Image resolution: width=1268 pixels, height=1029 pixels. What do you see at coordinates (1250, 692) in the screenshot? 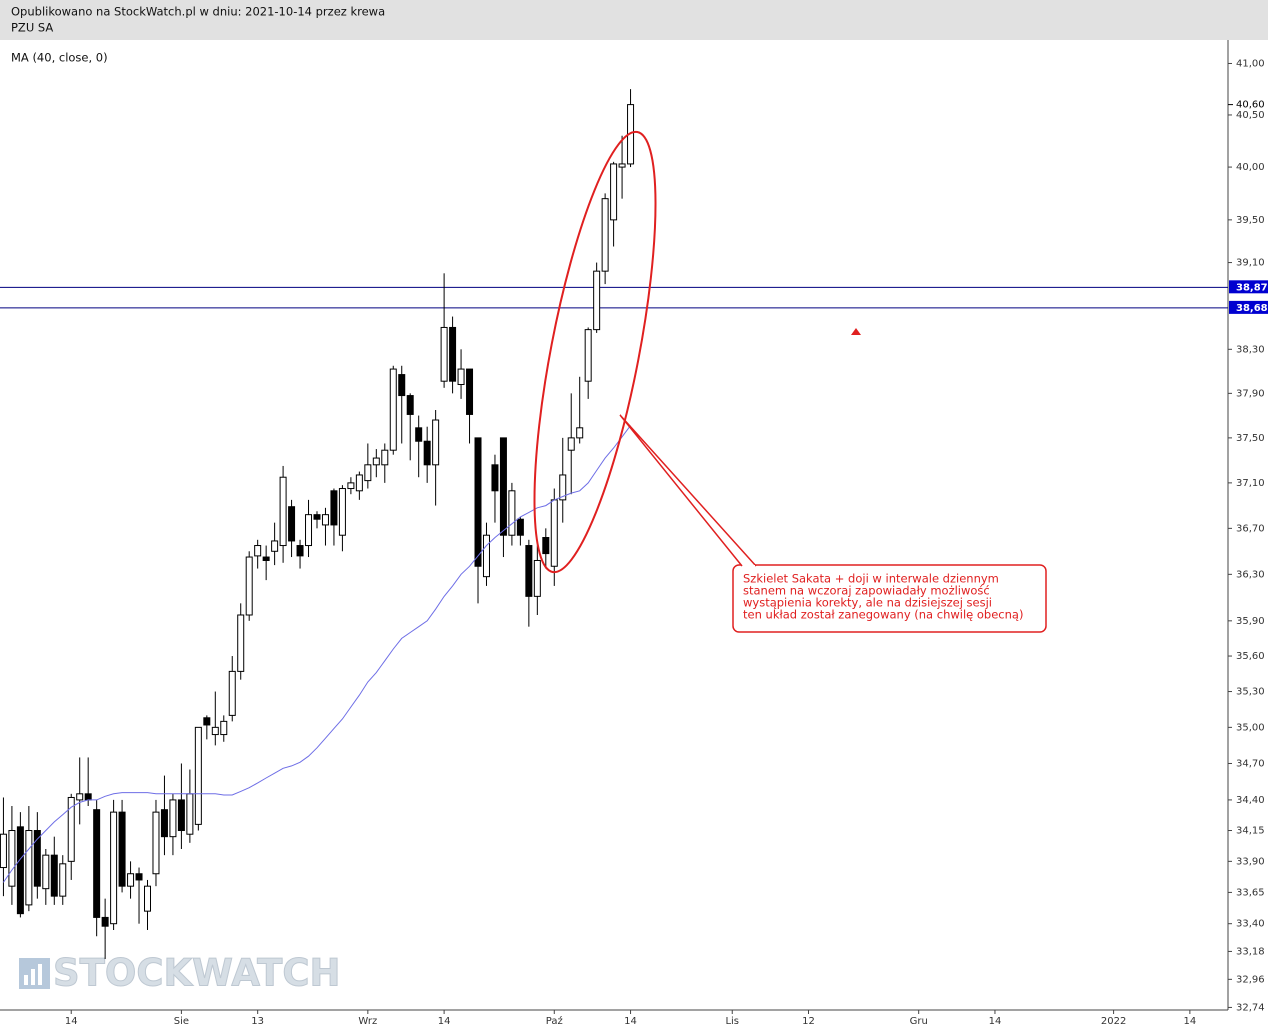
I see `y-tick-label: 35,30` at bounding box center [1250, 692].